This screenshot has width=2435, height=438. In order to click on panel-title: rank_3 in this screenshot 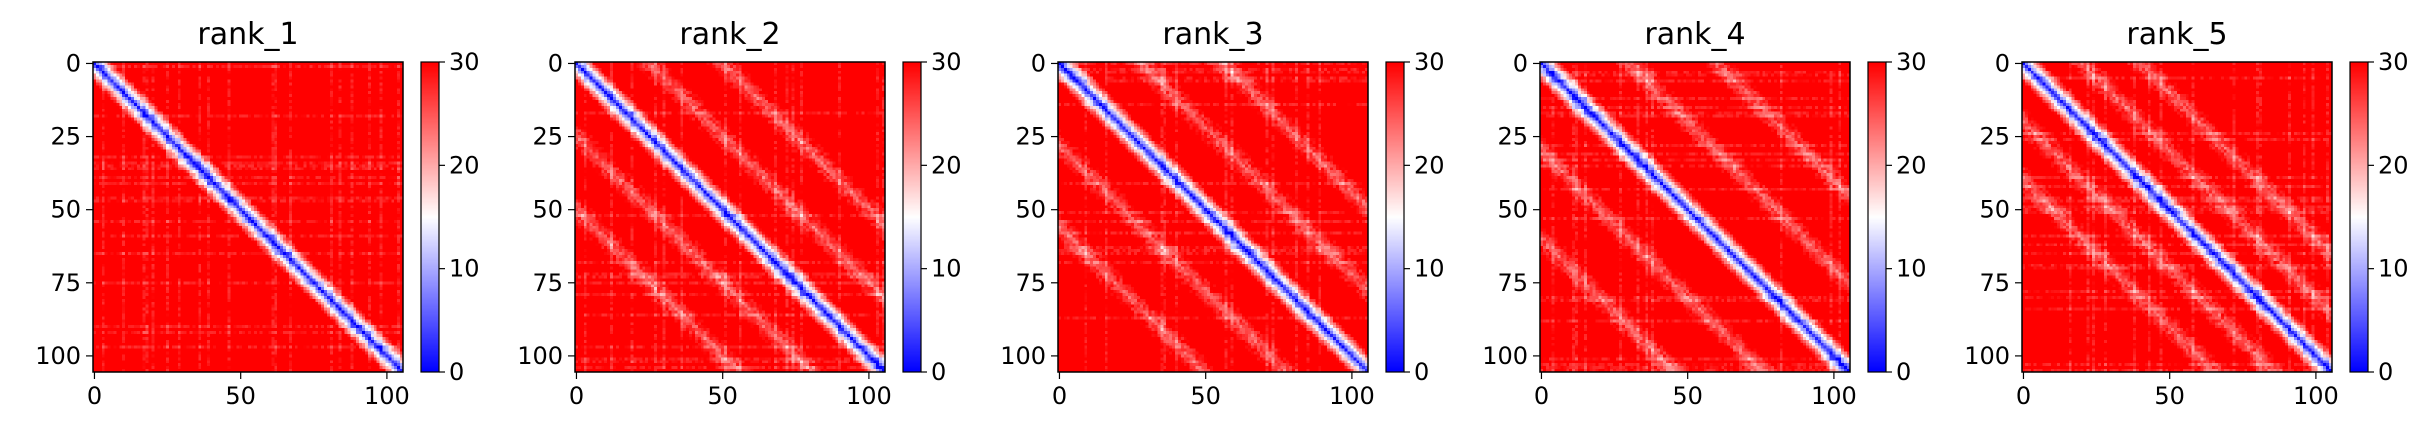, I will do `click(1212, 34)`.